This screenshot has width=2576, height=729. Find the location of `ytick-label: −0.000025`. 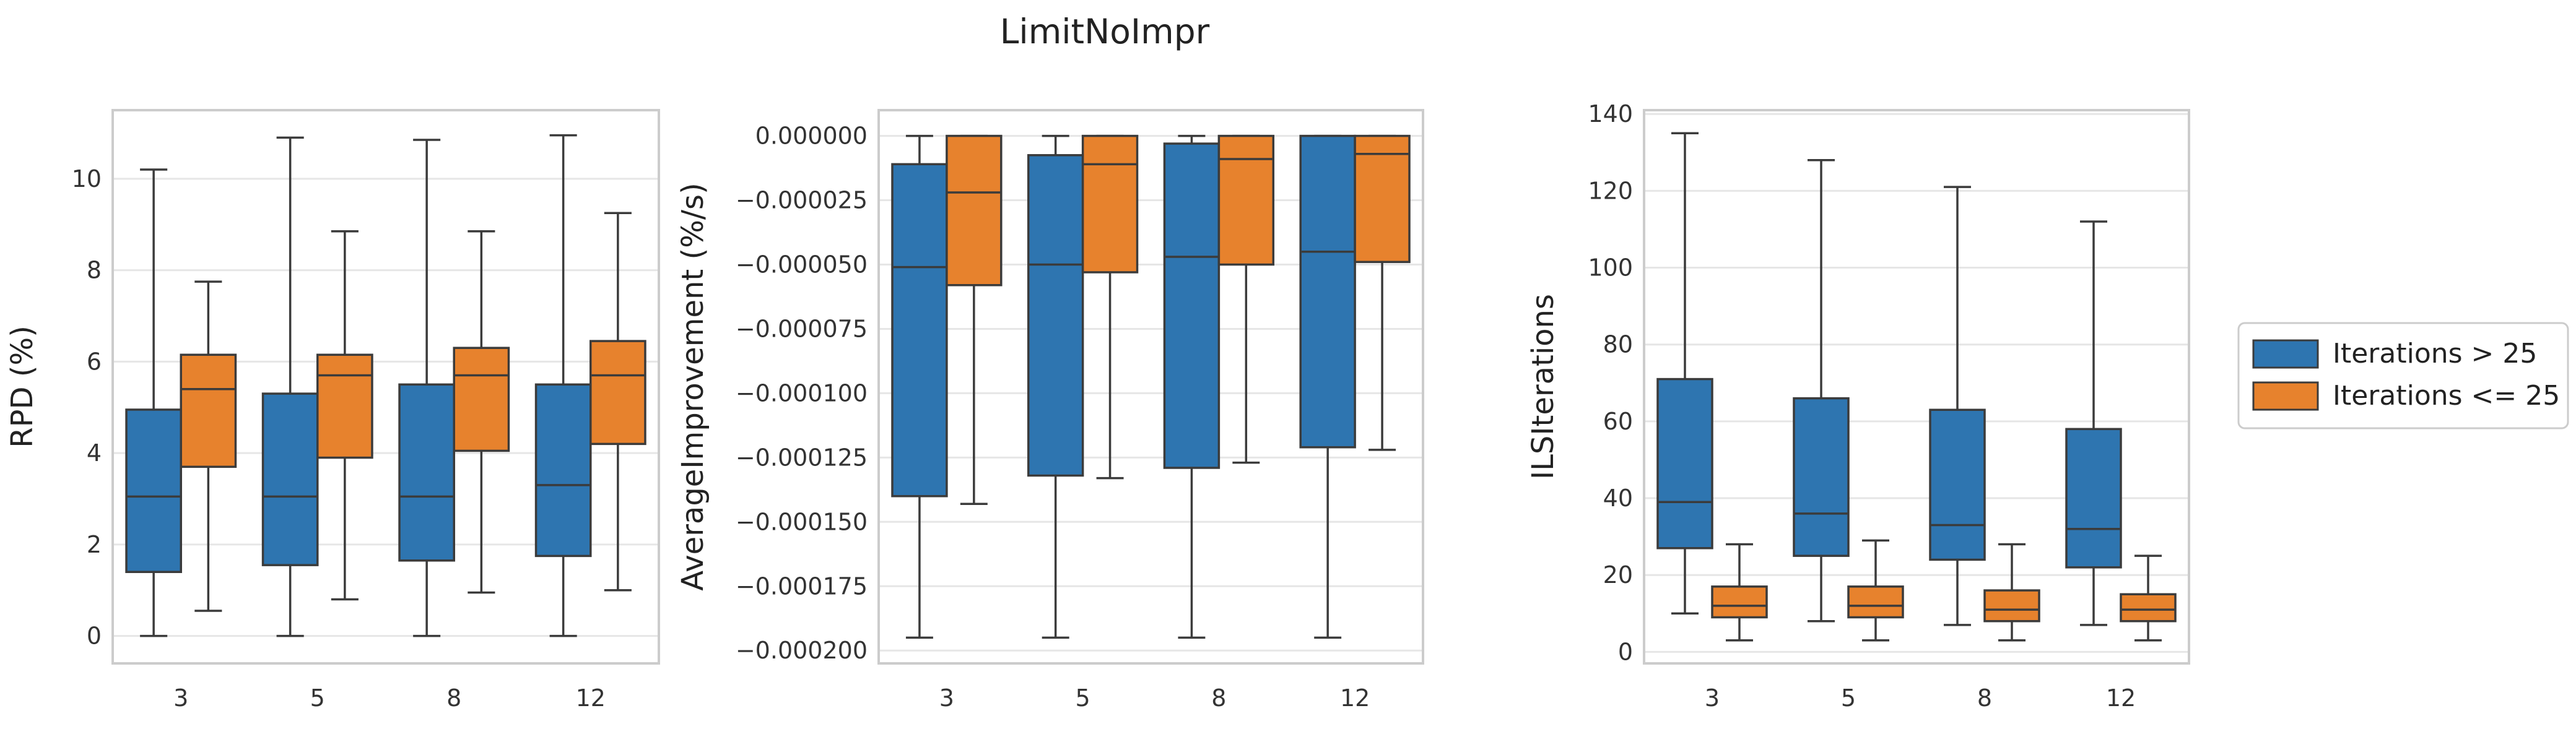

ytick-label: −0.000025 is located at coordinates (802, 200).